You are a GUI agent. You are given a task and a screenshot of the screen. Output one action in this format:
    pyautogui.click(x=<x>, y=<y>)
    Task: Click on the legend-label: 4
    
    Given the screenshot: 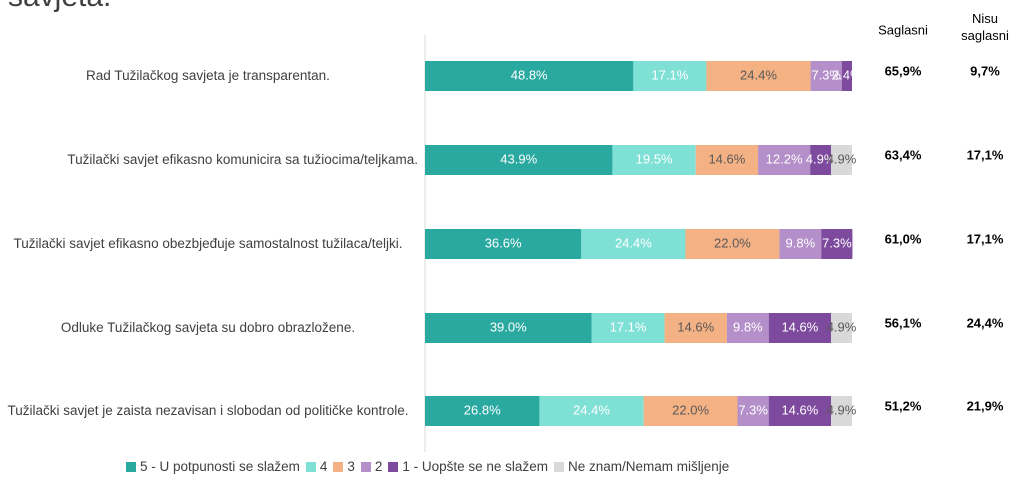 What is the action you would take?
    pyautogui.click(x=323, y=466)
    